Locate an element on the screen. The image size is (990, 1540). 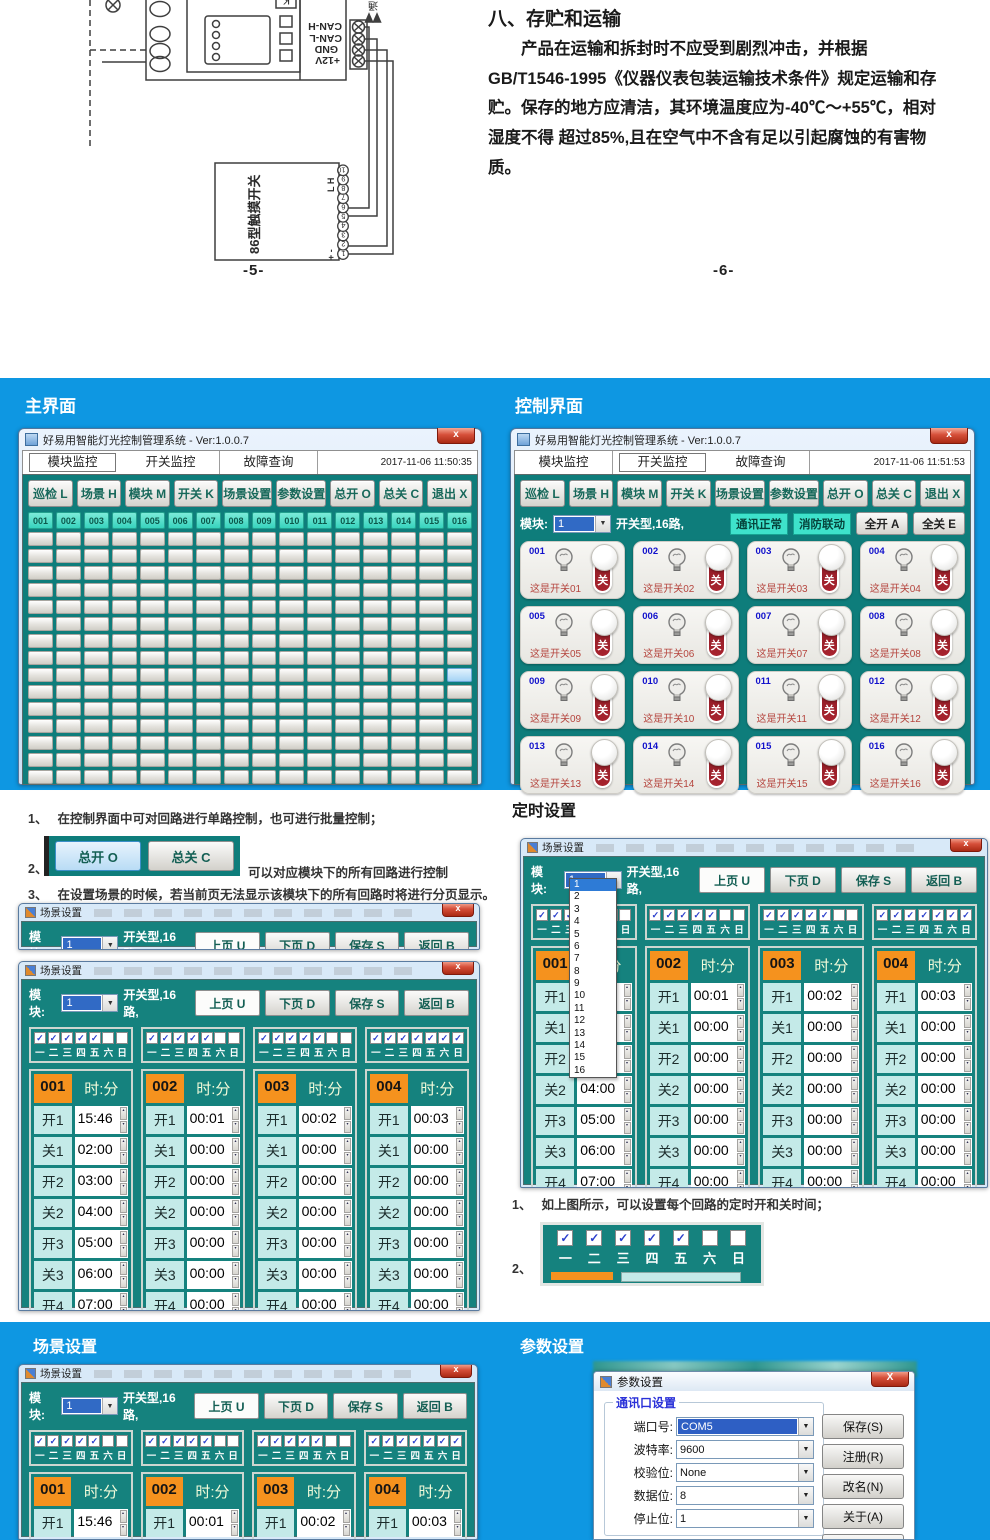
title-bar: 场景设置 x is located at coordinates (249, 970).